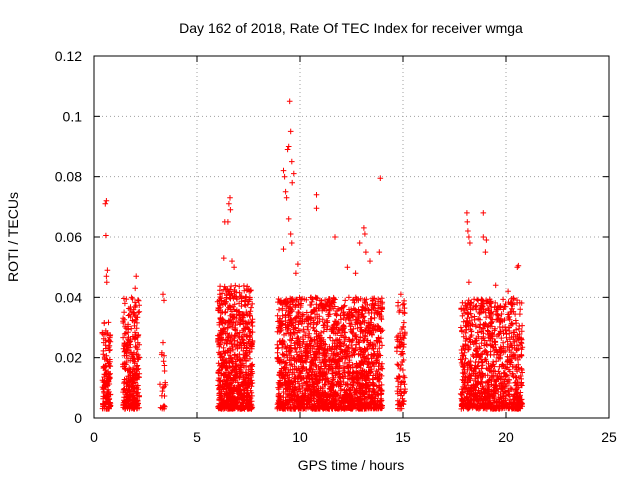 The width and height of the screenshot is (640, 480). I want to click on x-tick-label: 10, so click(300, 437).